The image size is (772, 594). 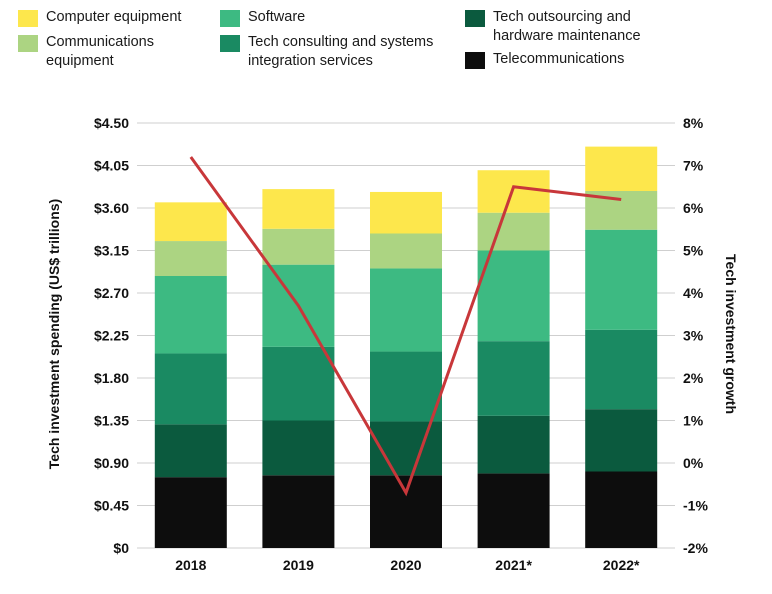 I want to click on legend-swatch-tech-outsourcing, so click(x=475, y=18).